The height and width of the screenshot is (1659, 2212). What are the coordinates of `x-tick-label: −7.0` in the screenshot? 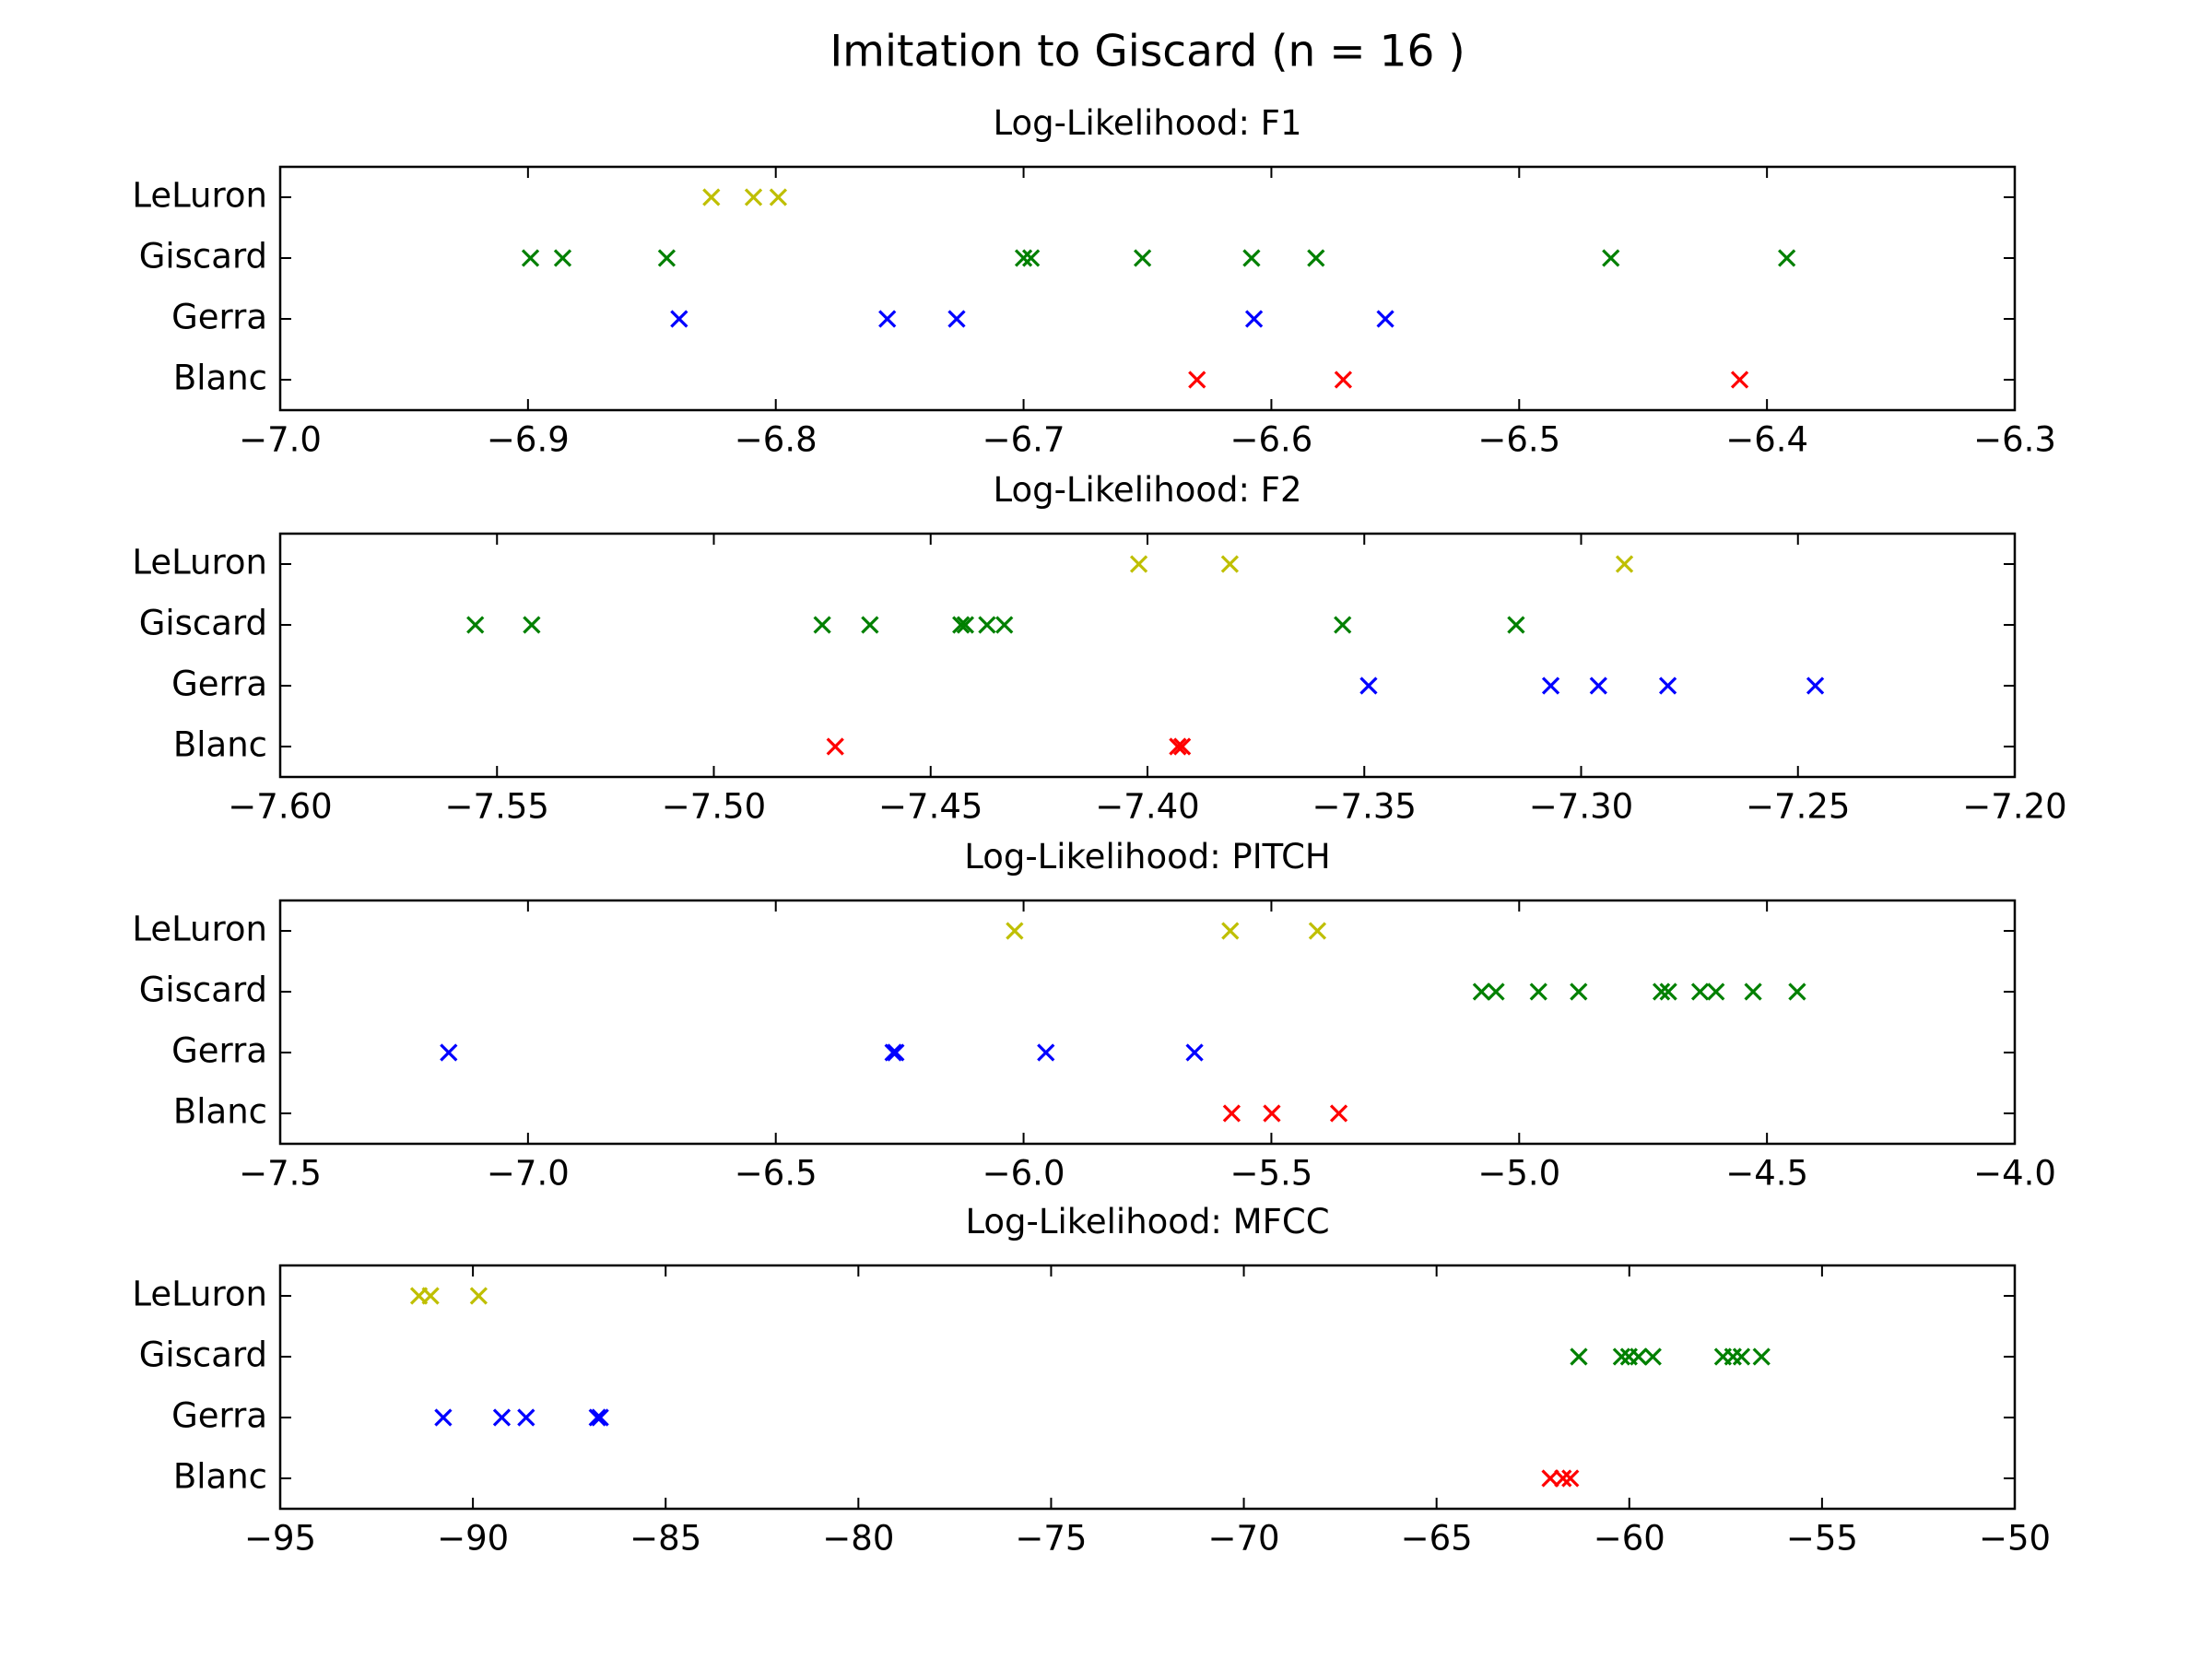 It's located at (528, 1174).